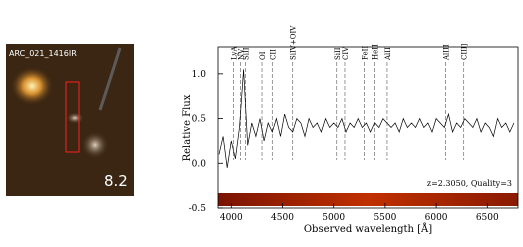 This screenshot has width=523, height=247. I want to click on line-label: OI, so click(263, 55).